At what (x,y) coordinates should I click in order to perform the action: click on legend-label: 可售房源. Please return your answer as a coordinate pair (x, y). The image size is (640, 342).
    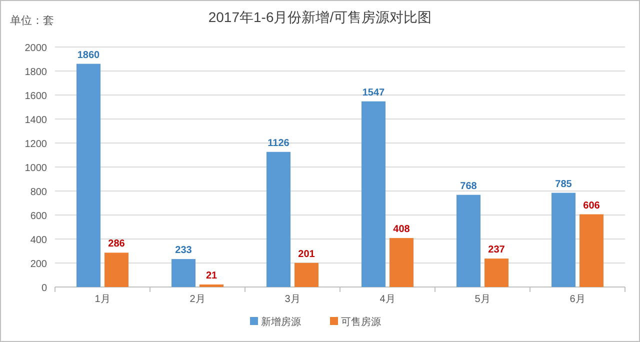
    Looking at the image, I should click on (361, 322).